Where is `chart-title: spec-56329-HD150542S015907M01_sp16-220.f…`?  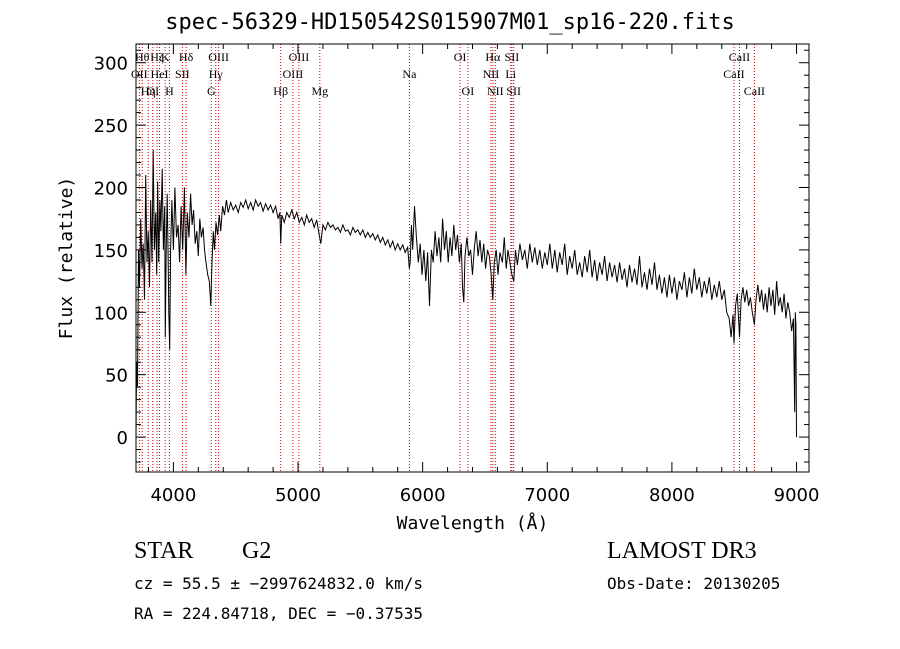
chart-title: spec-56329-HD150542S015907M01_sp16-220.f… is located at coordinates (450, 22).